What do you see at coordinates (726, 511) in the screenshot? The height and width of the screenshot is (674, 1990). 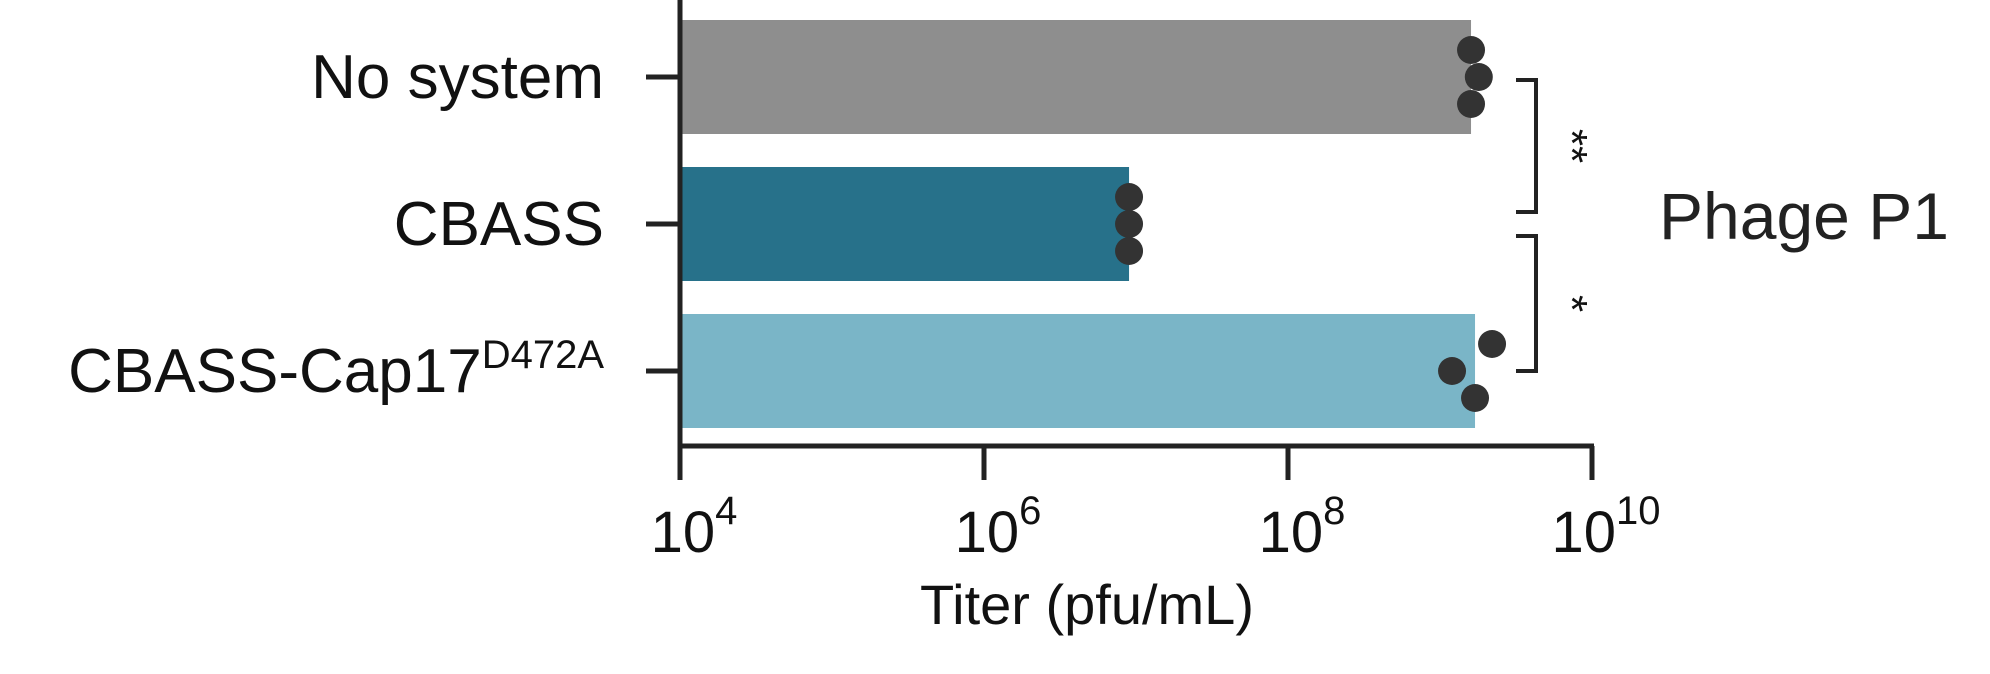 I see `x-tick-exponent: 4` at bounding box center [726, 511].